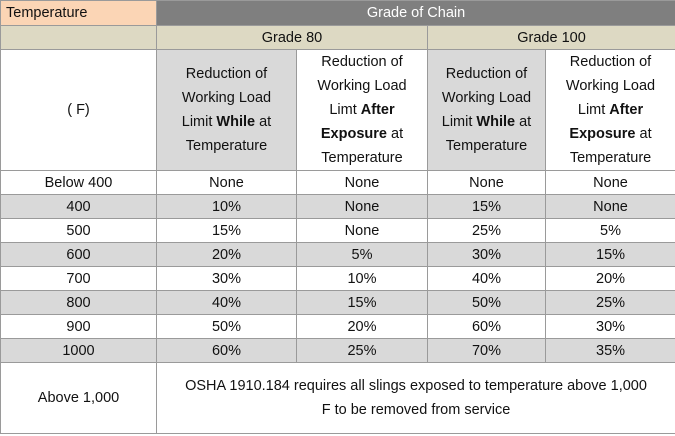  I want to click on temp-cell: Below 400, so click(78, 182).